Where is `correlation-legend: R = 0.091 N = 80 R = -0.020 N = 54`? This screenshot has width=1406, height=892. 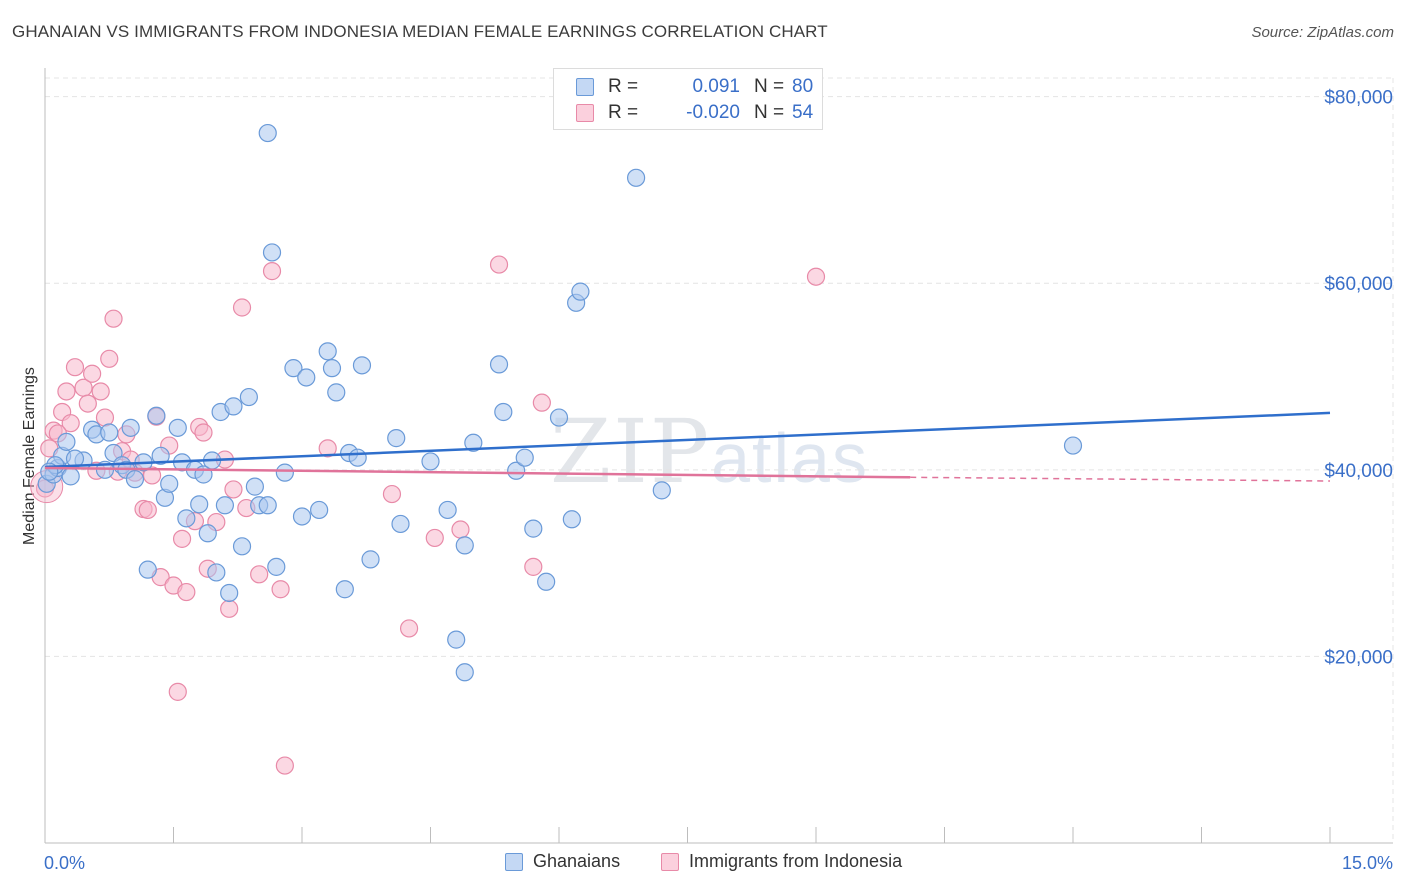 correlation-legend: R = 0.091 N = 80 R = -0.020 N = 54 is located at coordinates (688, 99).